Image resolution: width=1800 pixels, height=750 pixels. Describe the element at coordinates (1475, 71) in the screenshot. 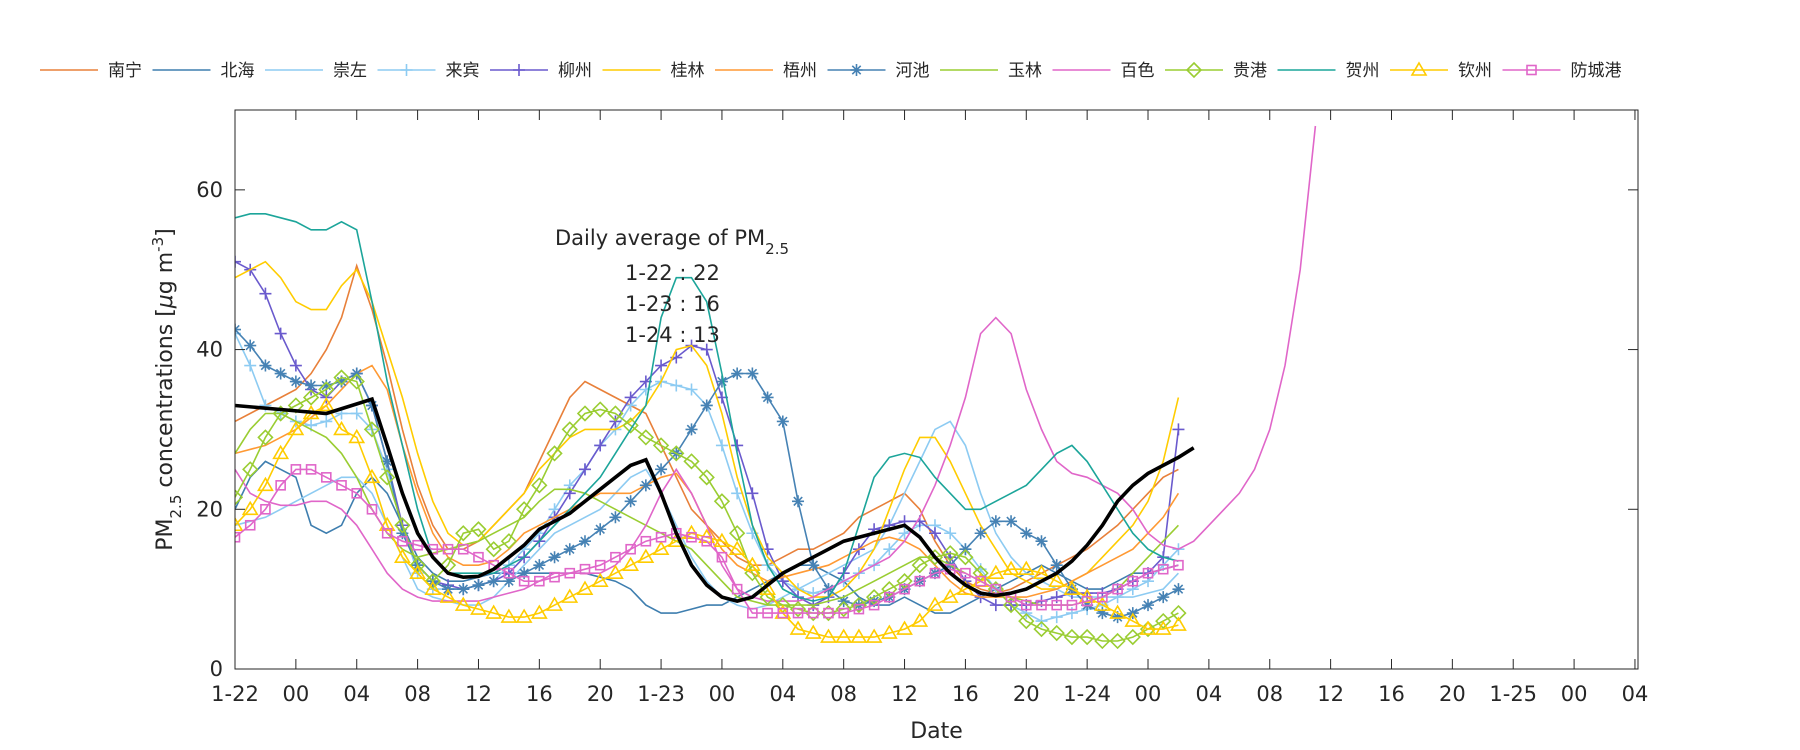

I see `legend-label: 钦州` at that location.